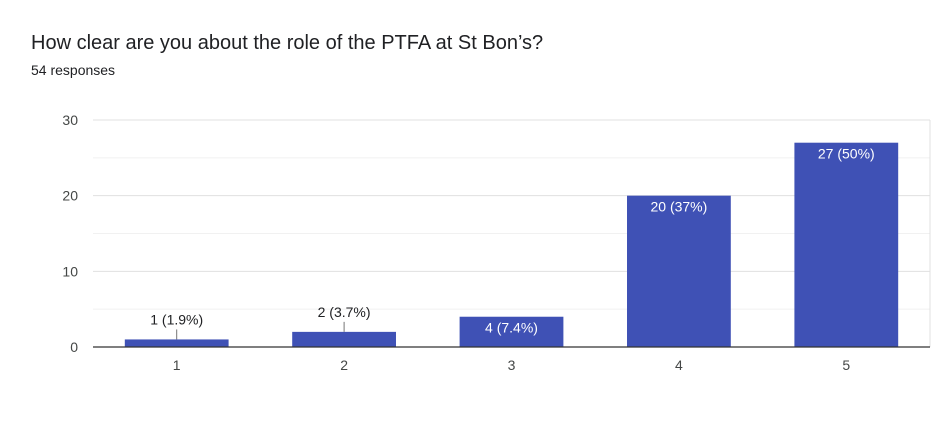  I want to click on y-tick-label: 30, so click(70, 120).